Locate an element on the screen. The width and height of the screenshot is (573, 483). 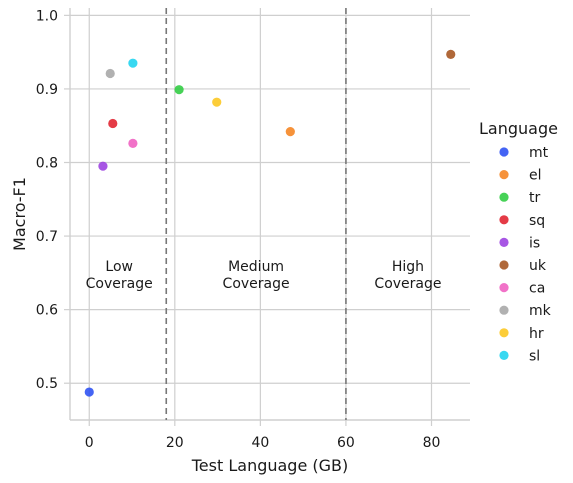
legend-label: tr is located at coordinates (534, 198).